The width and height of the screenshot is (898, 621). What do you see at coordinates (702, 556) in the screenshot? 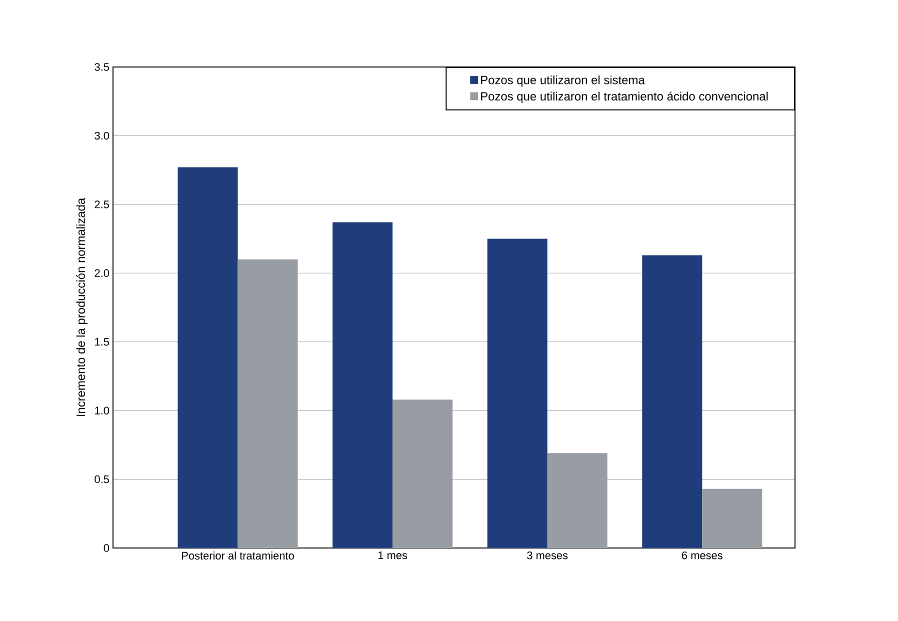
I see `x-tick-label: 6 meses` at bounding box center [702, 556].